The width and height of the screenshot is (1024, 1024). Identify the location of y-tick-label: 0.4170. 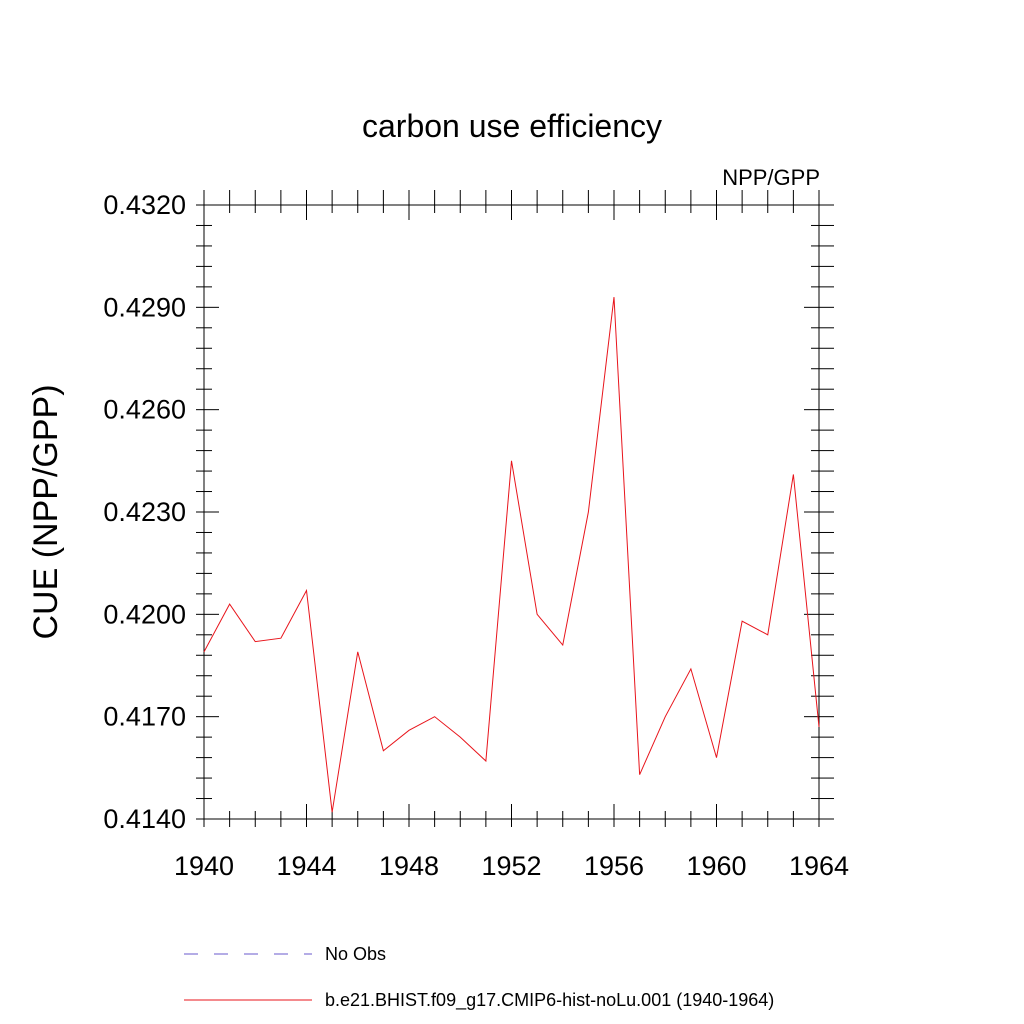
(144, 717).